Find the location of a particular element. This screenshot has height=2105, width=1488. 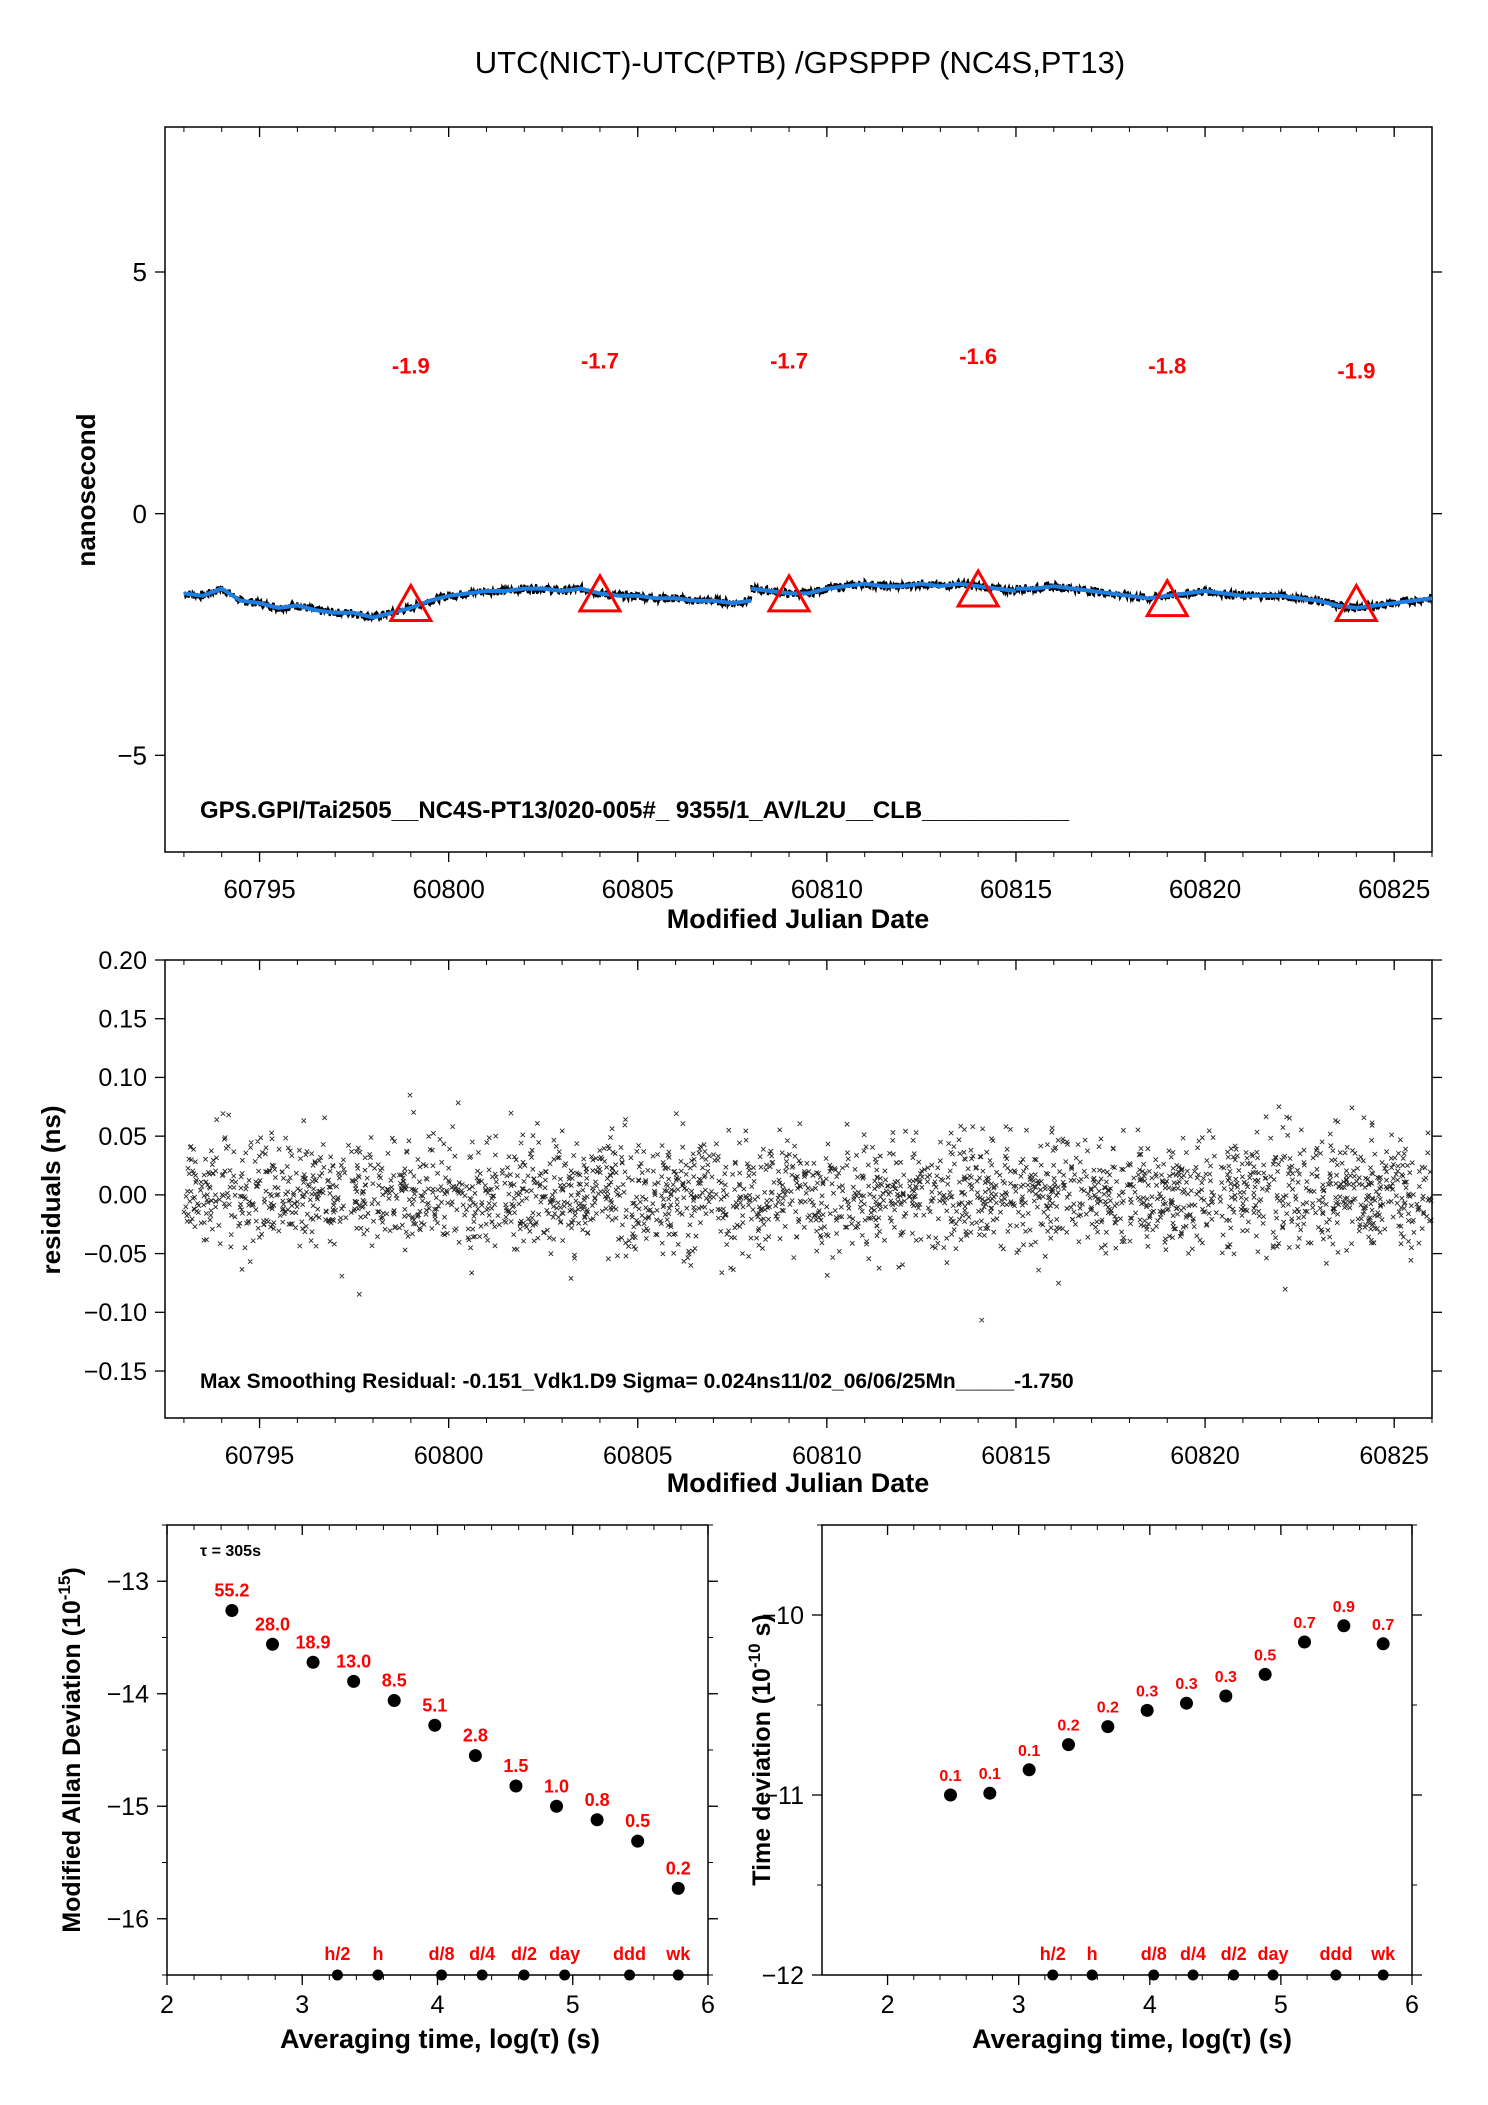

deviation-value-label: 1.5 is located at coordinates (515, 1766).